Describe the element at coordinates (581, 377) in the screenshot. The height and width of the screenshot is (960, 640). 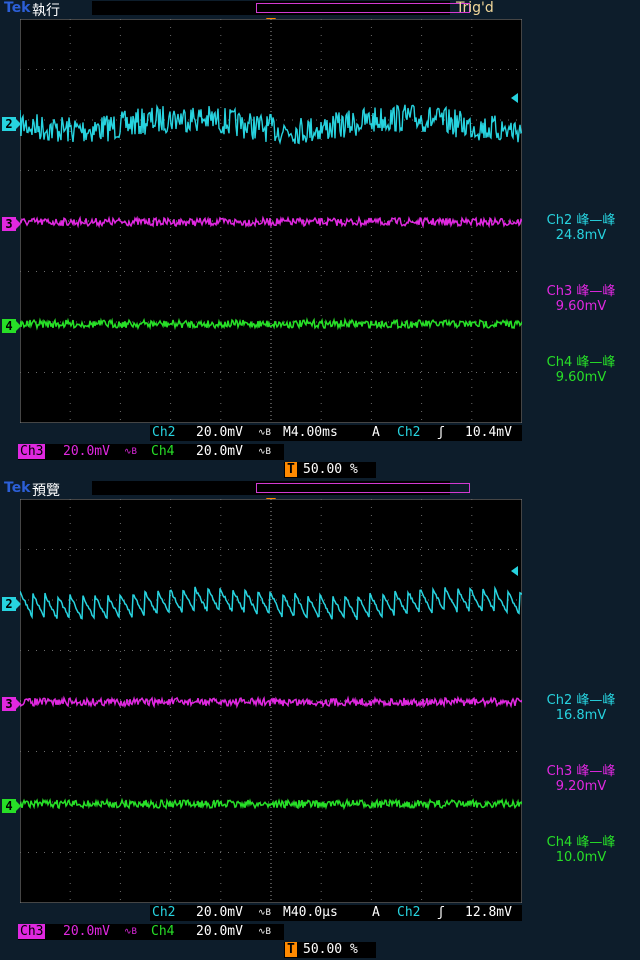
I see `ch4-meas-value: 9.60mV` at that location.